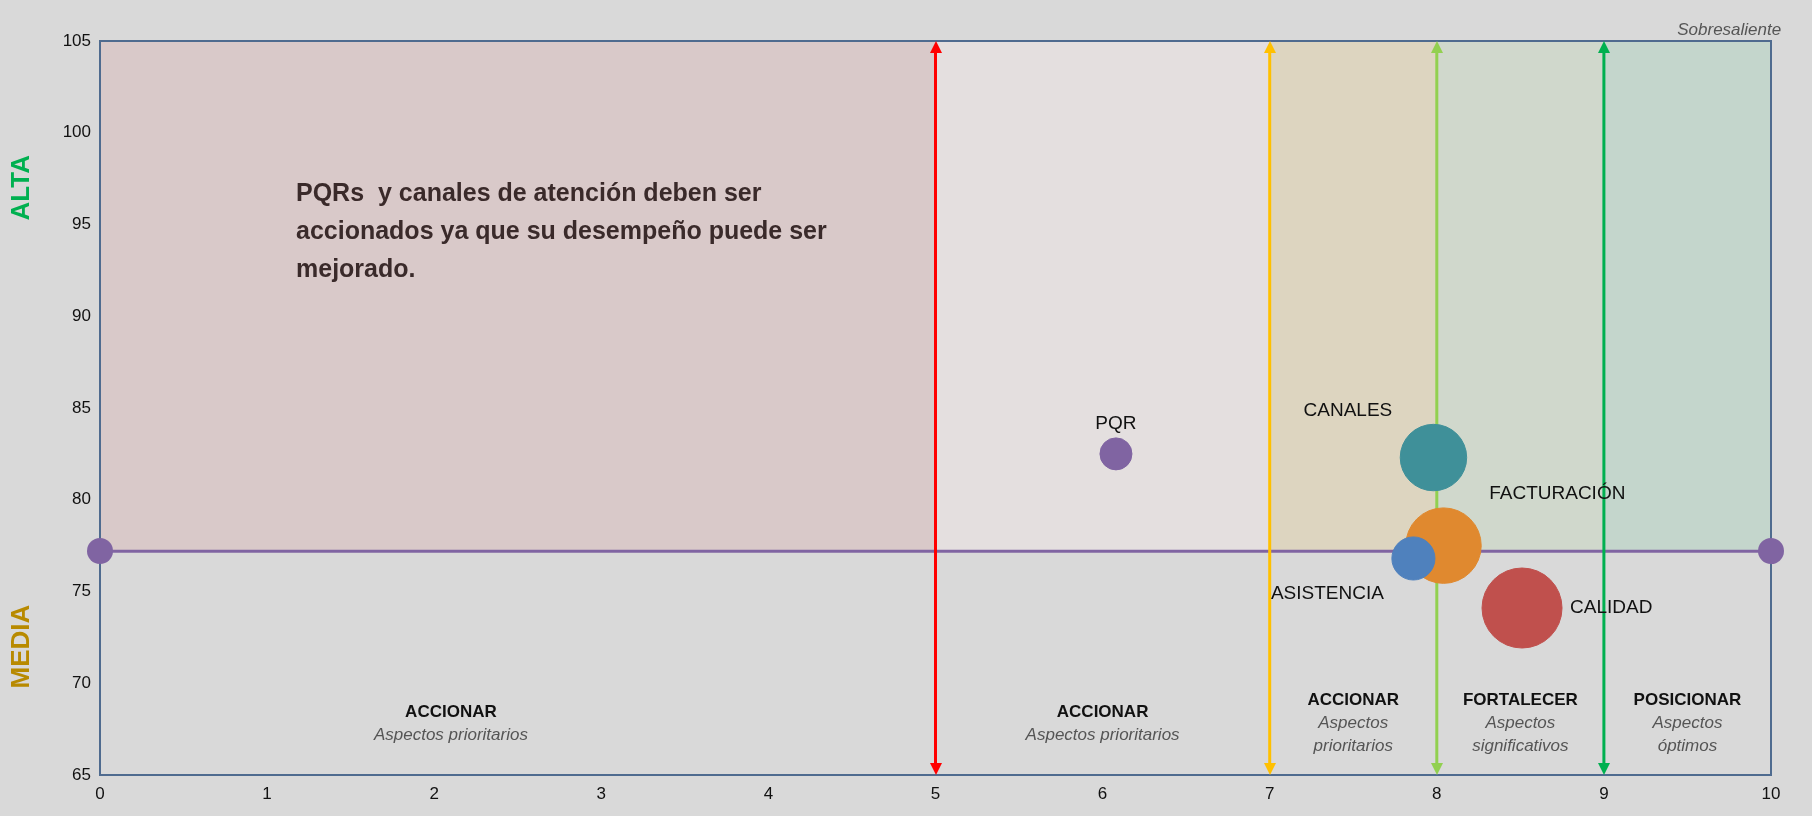 The height and width of the screenshot is (816, 1812). Describe the element at coordinates (768, 793) in the screenshot. I see `x-tick-label: 4` at that location.